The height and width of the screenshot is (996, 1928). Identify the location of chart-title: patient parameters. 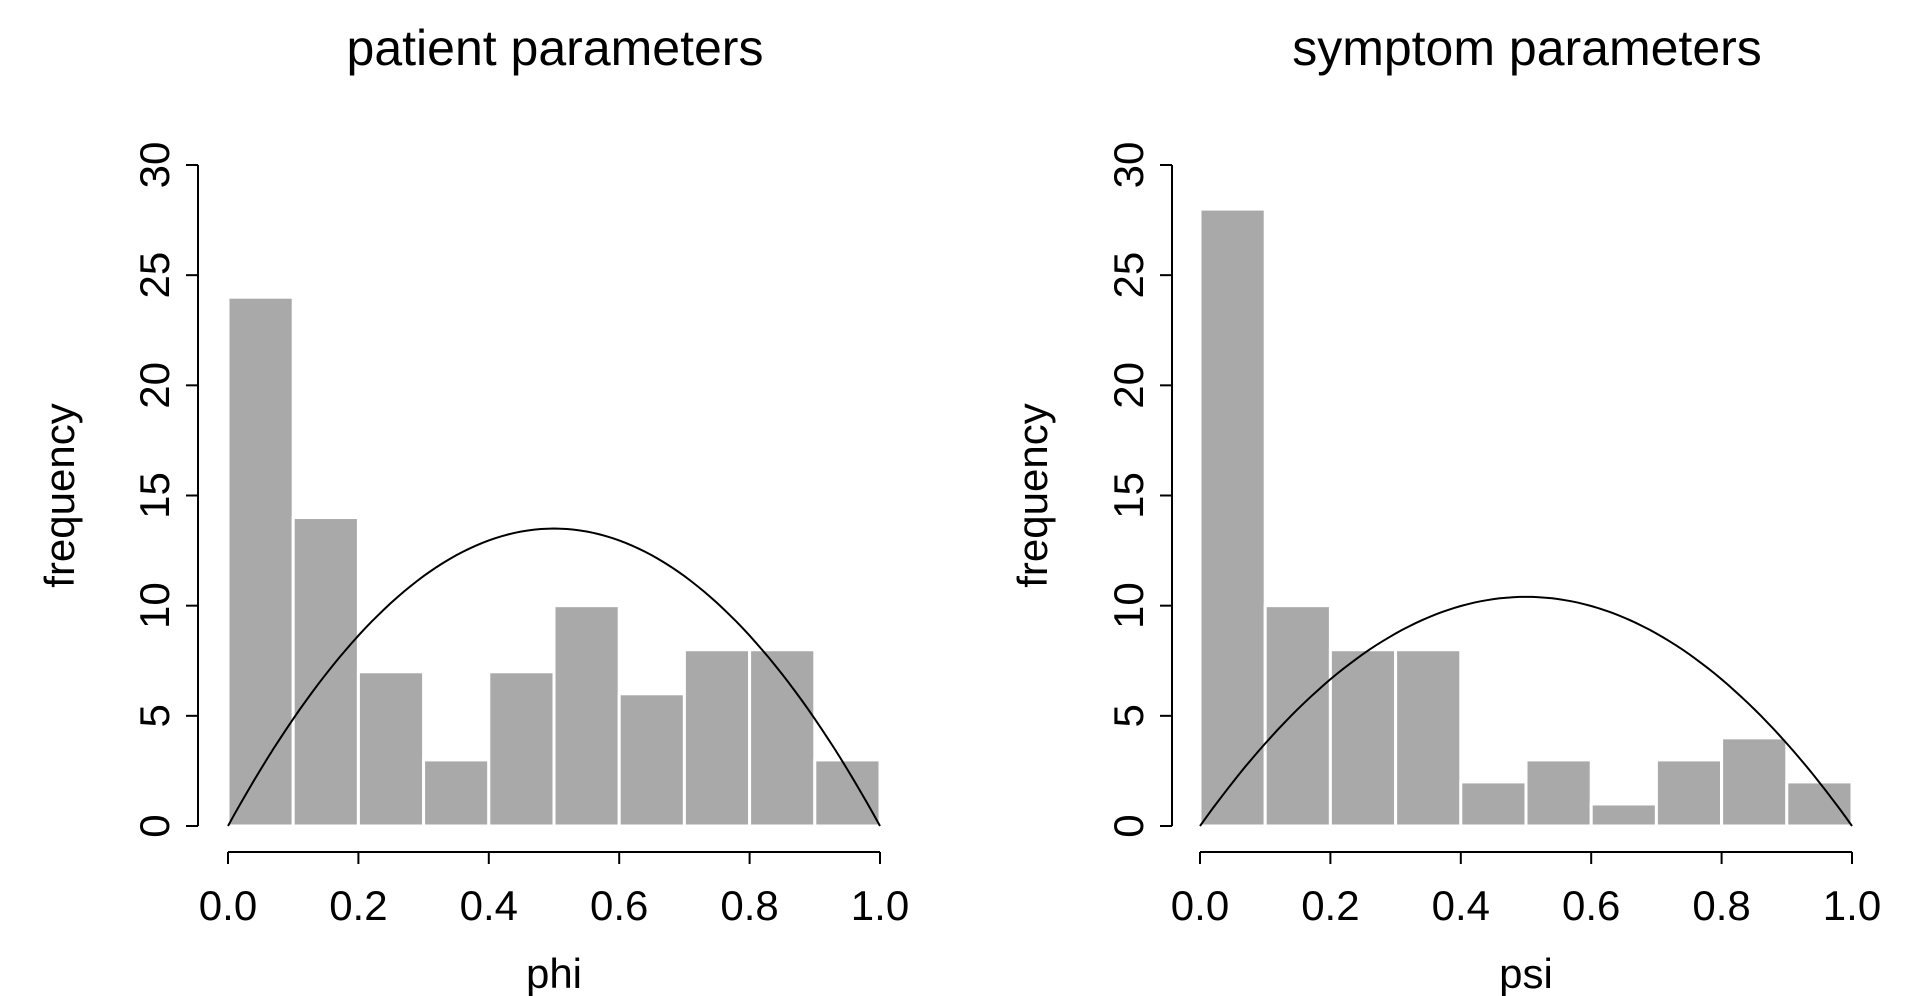
(555, 48).